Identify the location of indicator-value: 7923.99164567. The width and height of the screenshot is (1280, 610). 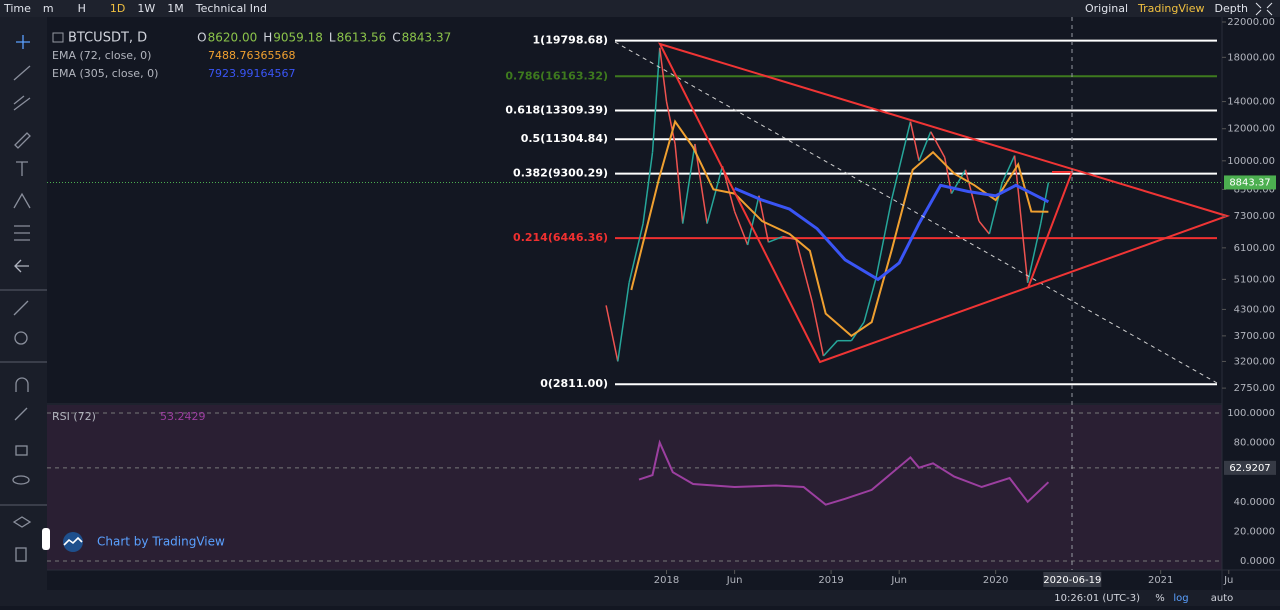
(251, 73).